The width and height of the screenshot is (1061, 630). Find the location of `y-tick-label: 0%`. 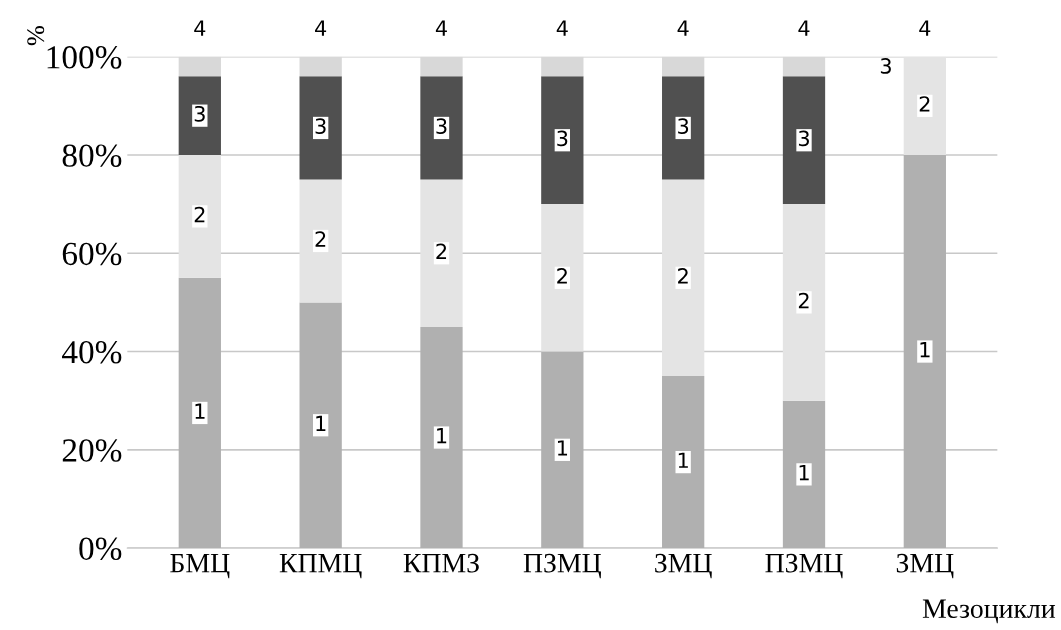

y-tick-label: 0% is located at coordinates (100, 549).